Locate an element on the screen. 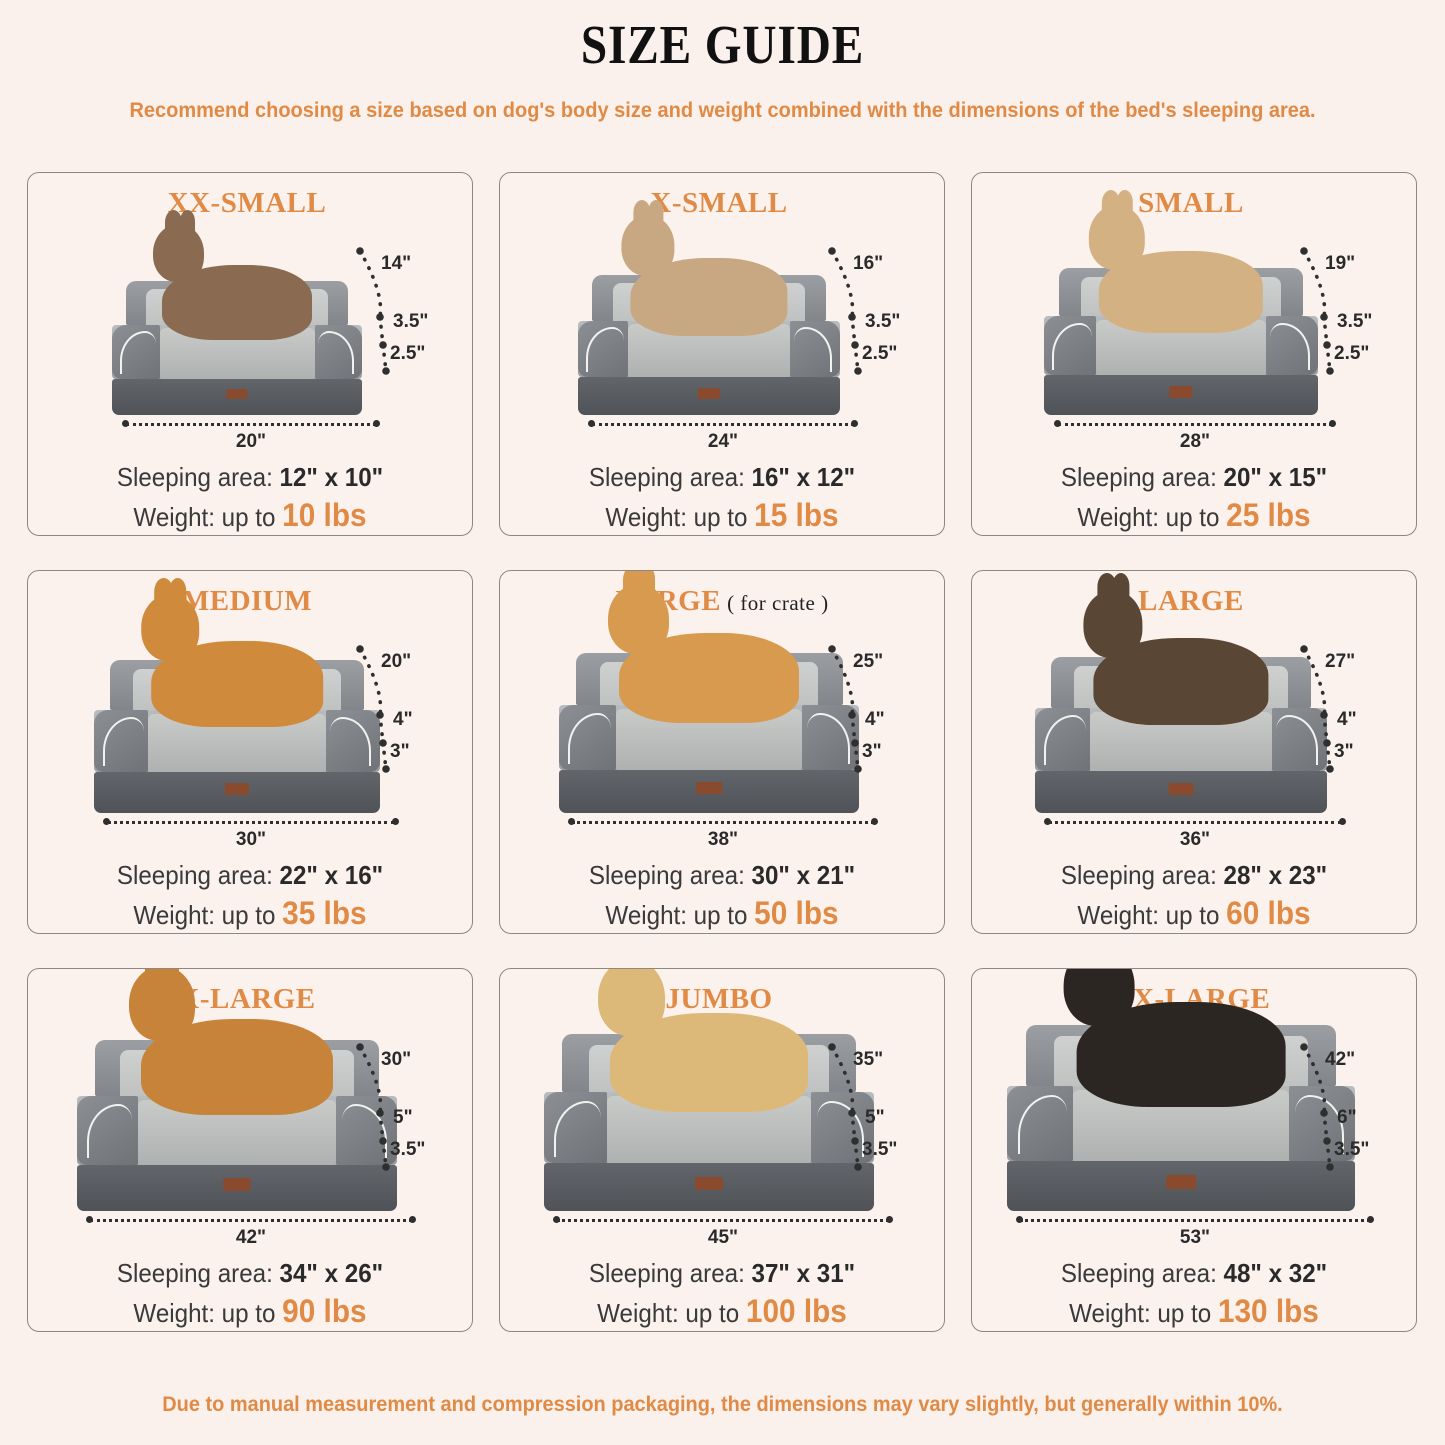 The width and height of the screenshot is (1445, 1445). width-dimension: 28" is located at coordinates (1194, 436).